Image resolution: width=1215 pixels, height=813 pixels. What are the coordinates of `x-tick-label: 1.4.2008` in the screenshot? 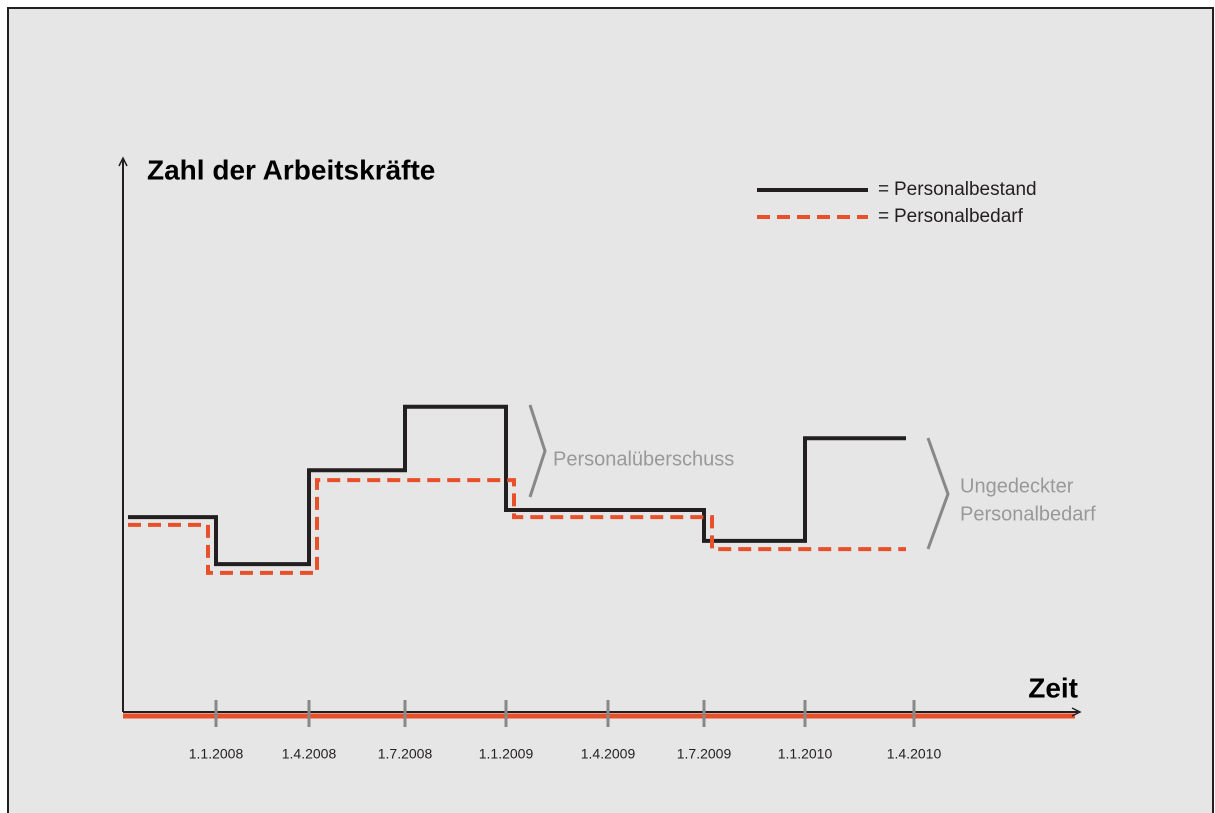 It's located at (309, 754).